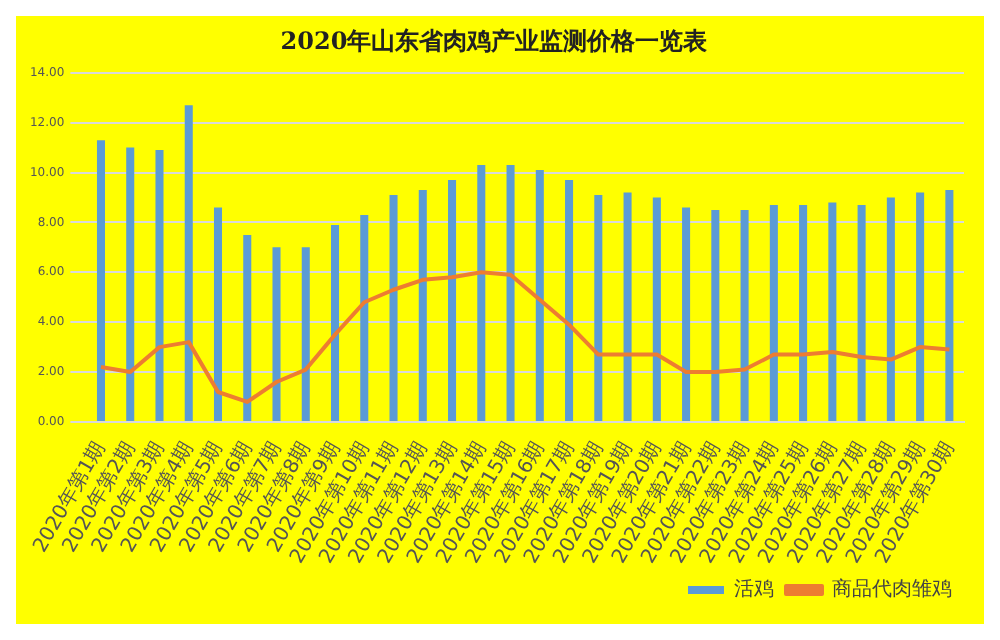 The image size is (1000, 640). What do you see at coordinates (892, 589) in the screenshot?
I see `legend-label: 商品代肉雏鸡` at bounding box center [892, 589].